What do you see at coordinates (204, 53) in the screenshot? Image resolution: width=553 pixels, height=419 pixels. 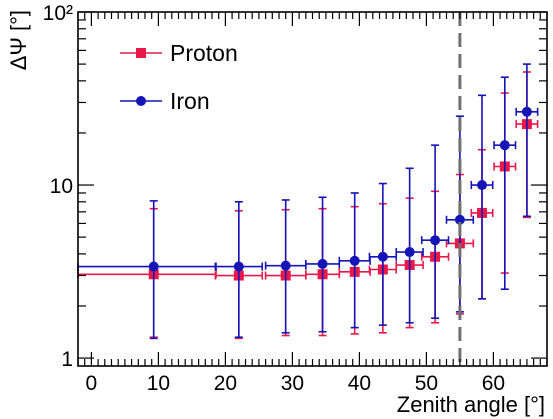 I see `legend-label: Proton` at bounding box center [204, 53].